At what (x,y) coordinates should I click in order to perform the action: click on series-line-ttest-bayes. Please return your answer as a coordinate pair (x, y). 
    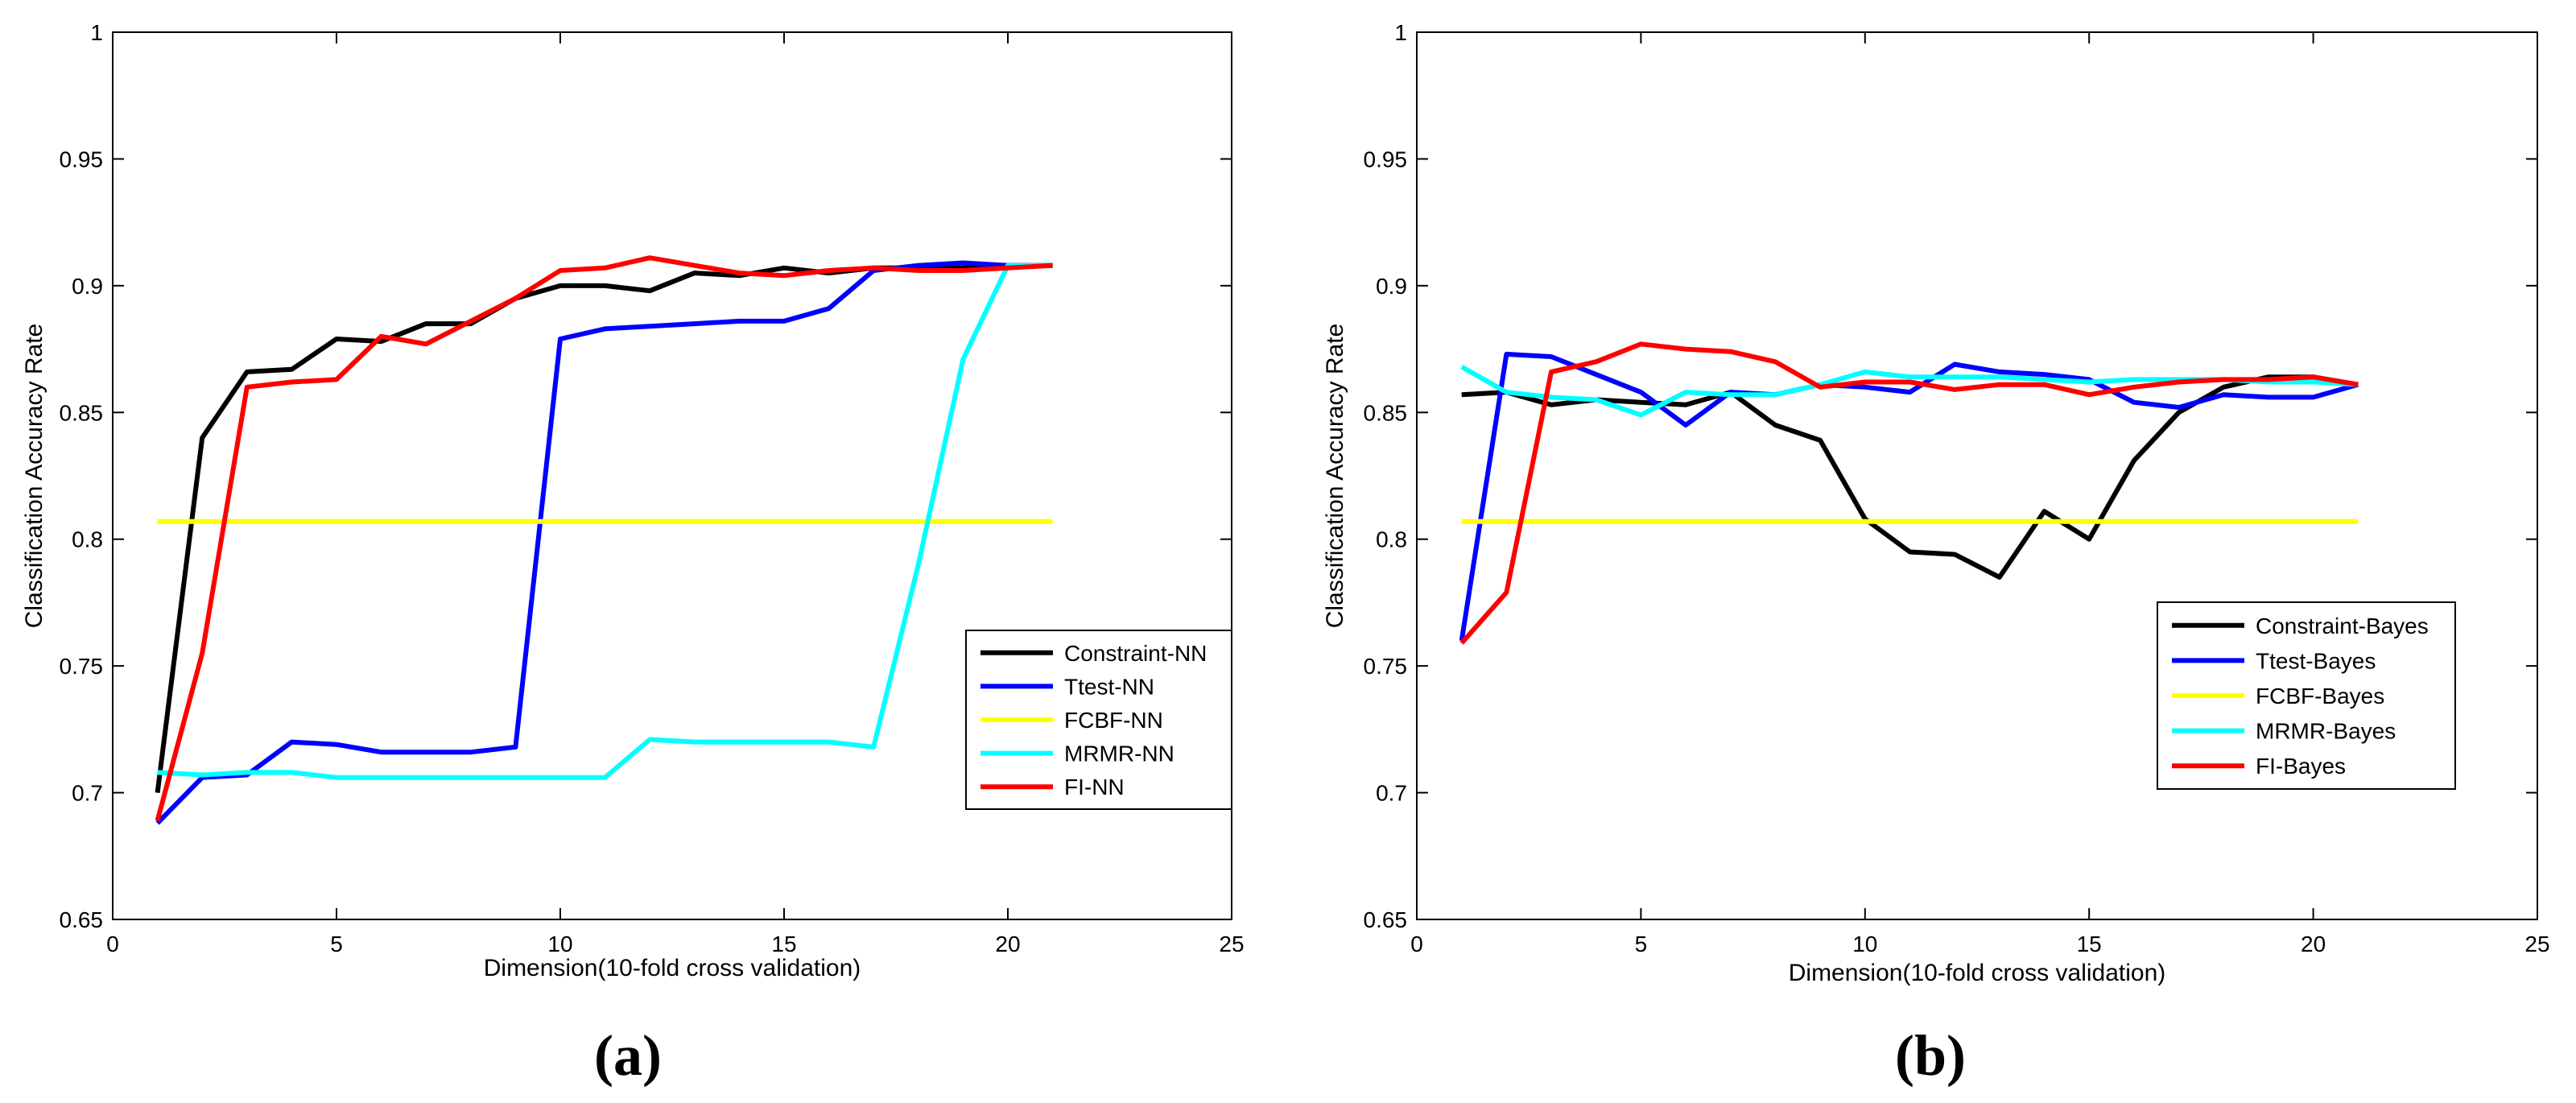
    Looking at the image, I should click on (1909, 497).